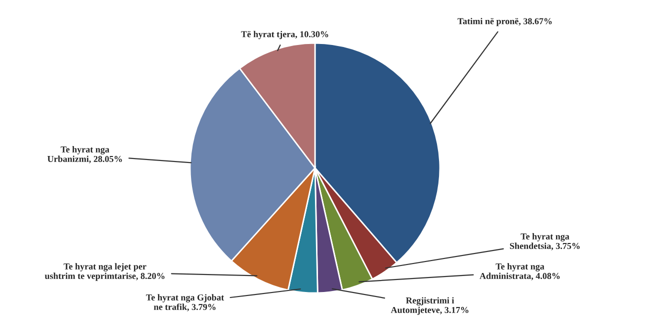 This screenshot has height=330, width=660. What do you see at coordinates (505, 22) in the screenshot?
I see `slice-label: Tatimi në pronë, 38.67%` at bounding box center [505, 22].